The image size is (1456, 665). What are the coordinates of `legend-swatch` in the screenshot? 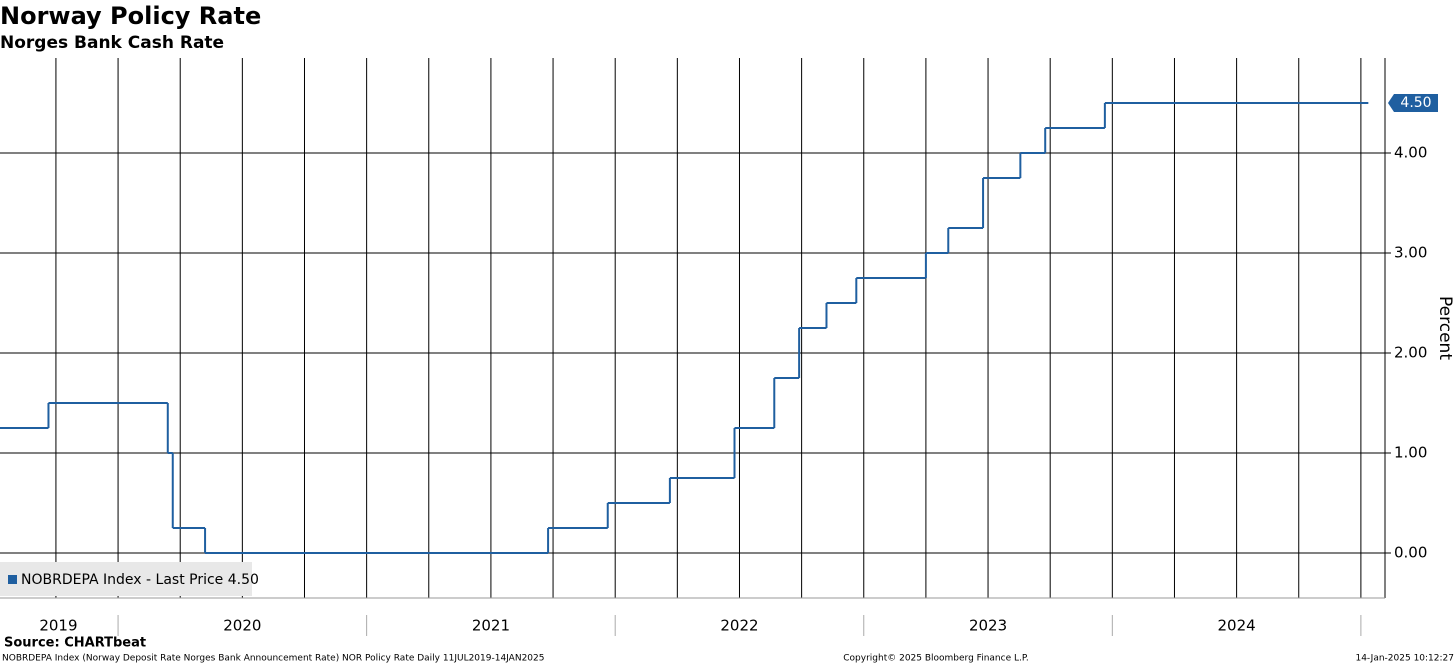 It's located at (12, 579).